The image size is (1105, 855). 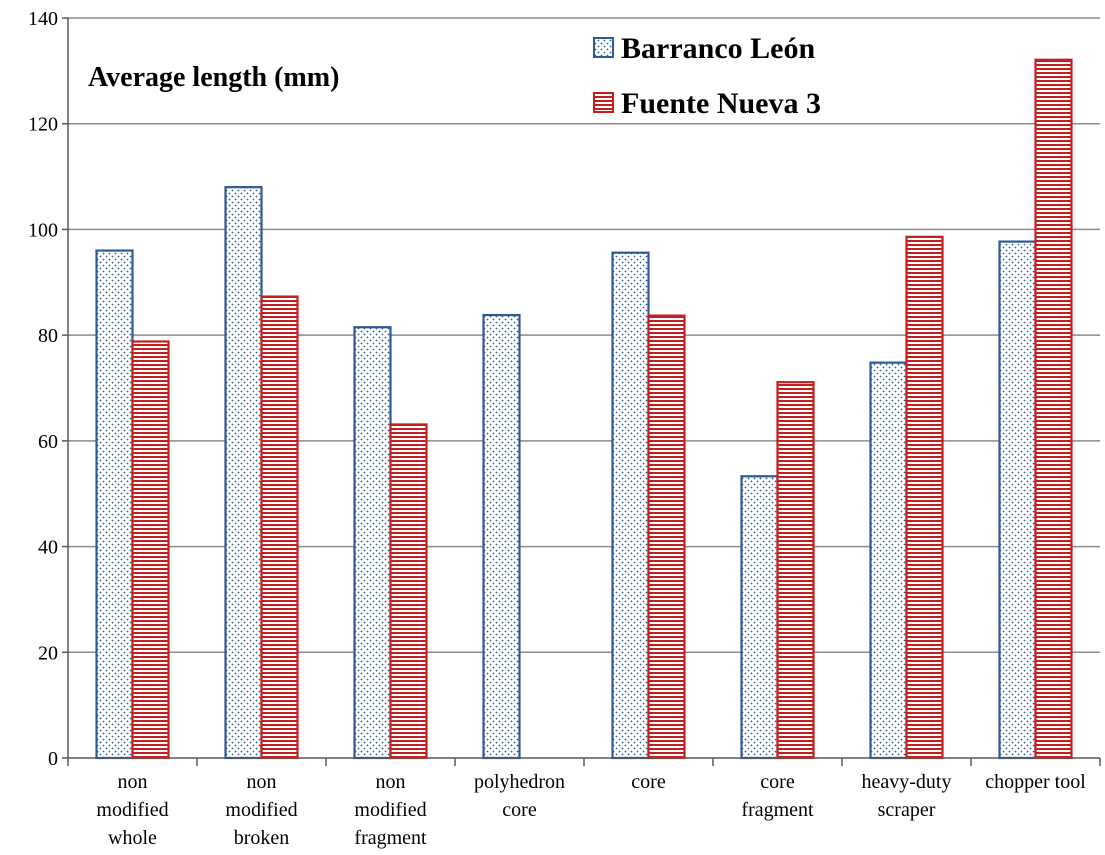 I want to click on x-tick-label: polyhedron, so click(x=519, y=782).